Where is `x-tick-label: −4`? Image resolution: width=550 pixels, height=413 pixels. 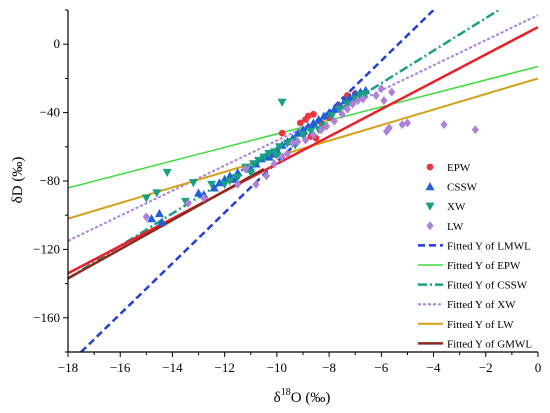
x-tick-label: −4 is located at coordinates (434, 367).